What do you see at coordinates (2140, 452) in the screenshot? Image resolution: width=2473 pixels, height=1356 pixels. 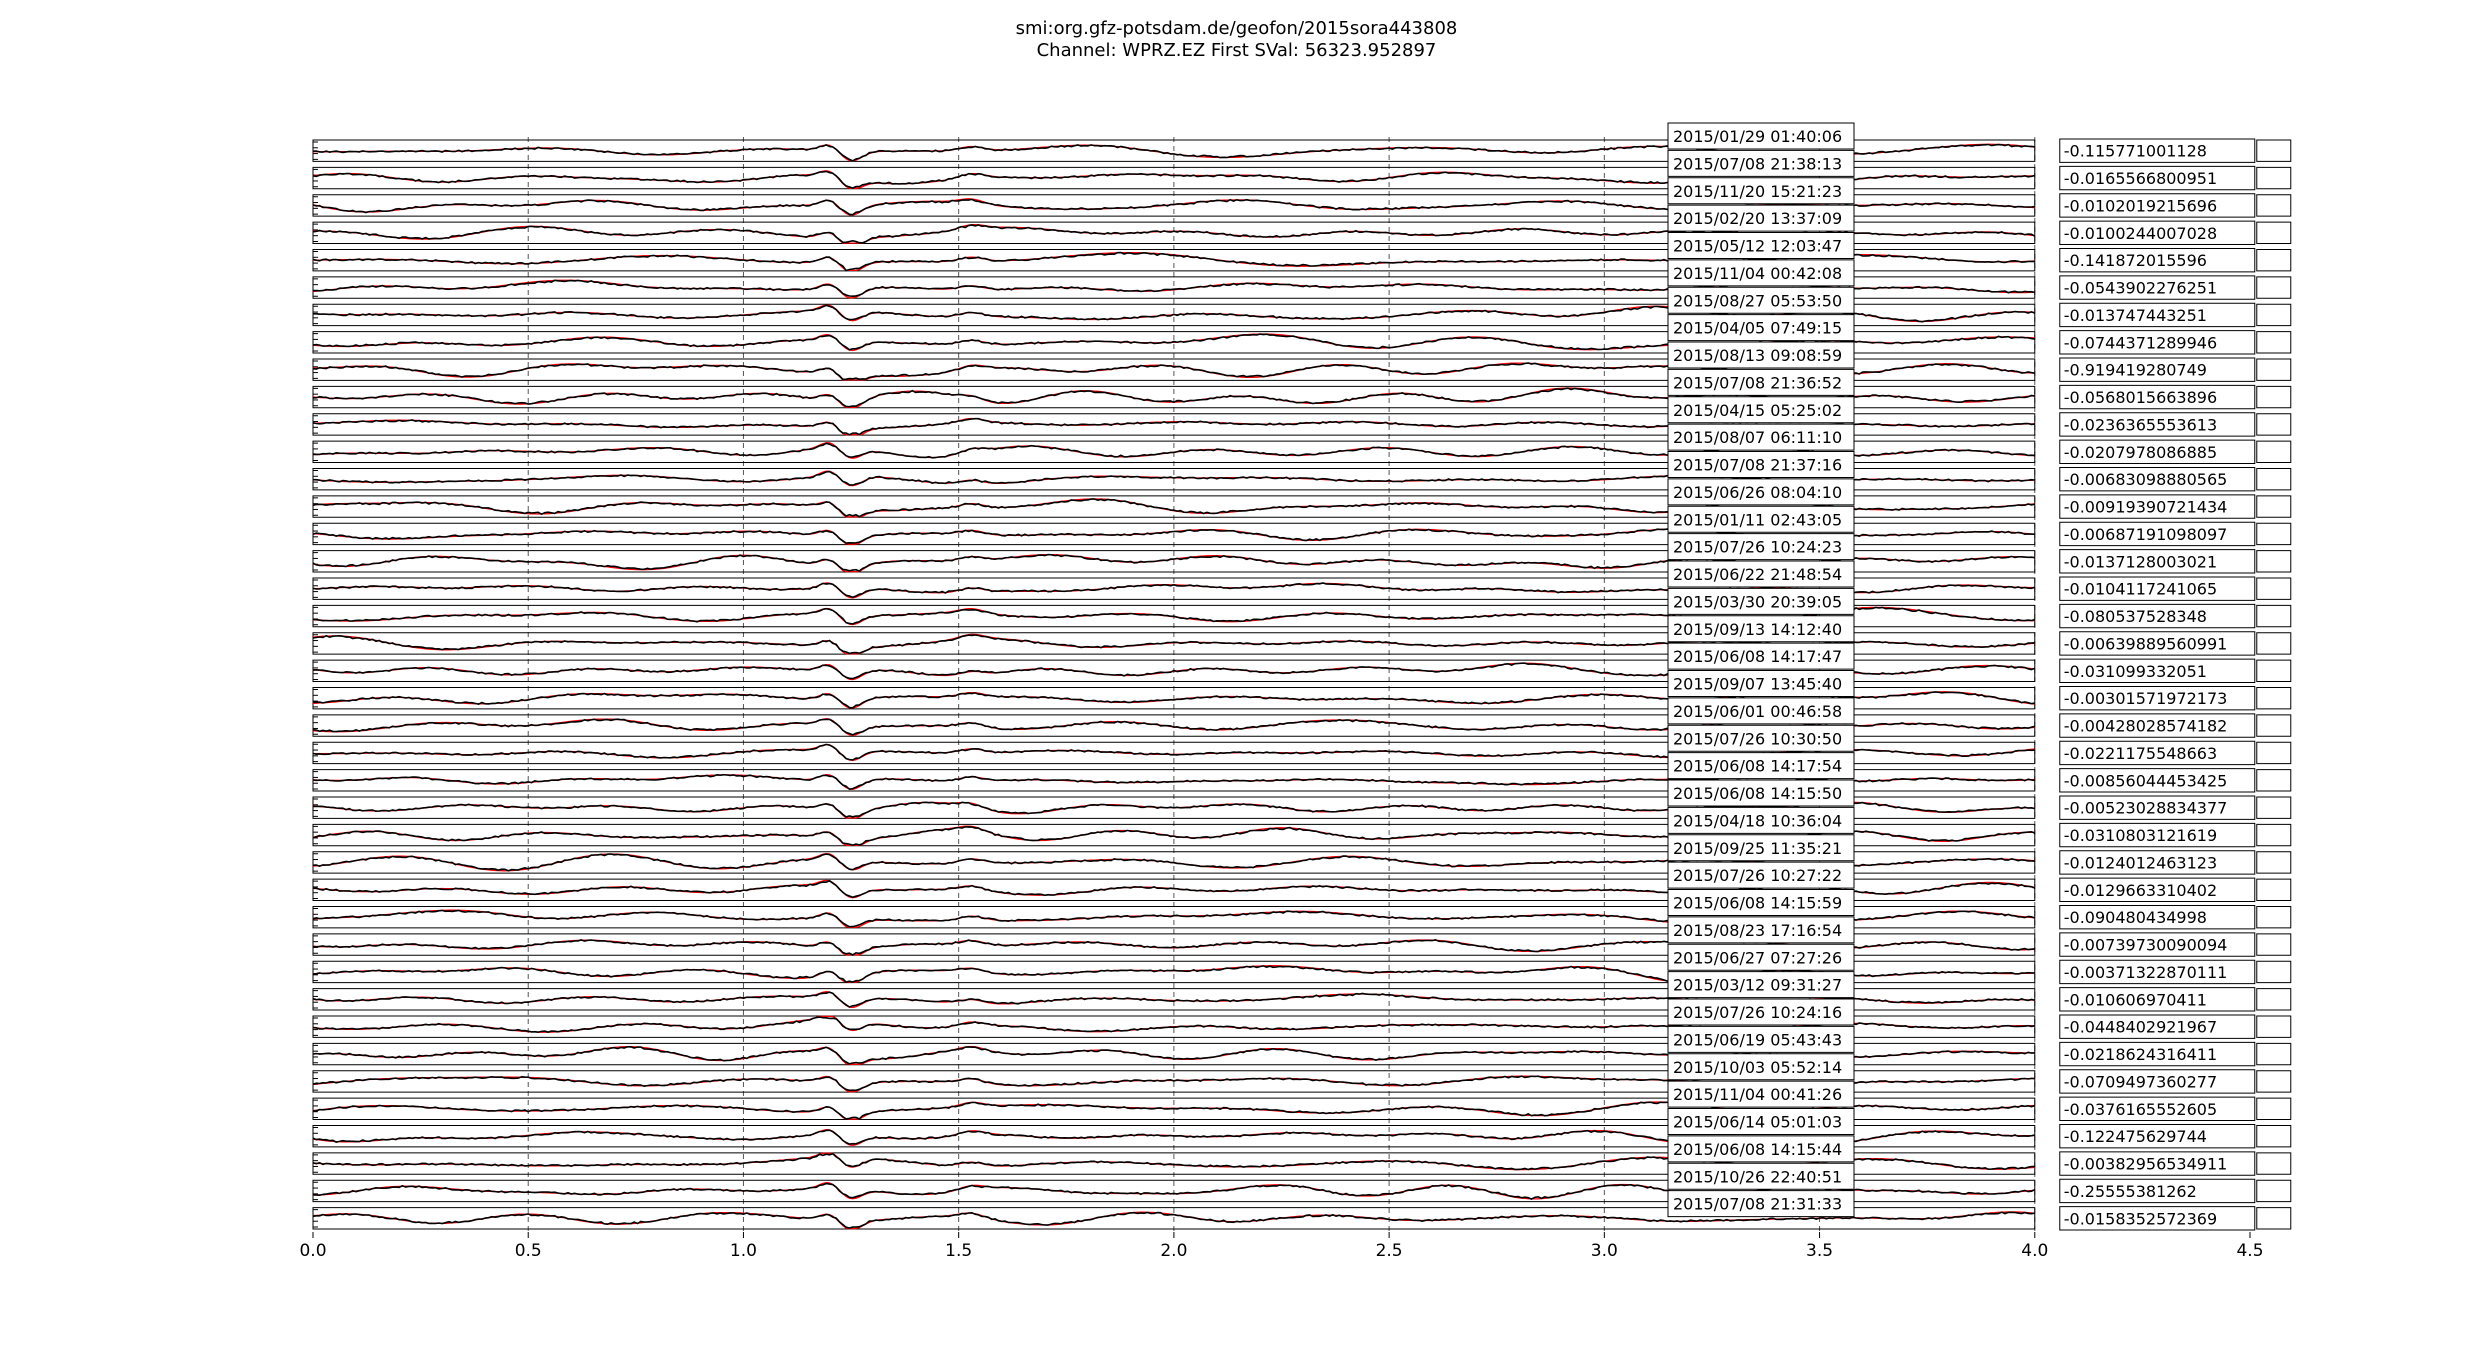 I see `trace-value-label: -0.0207978086885` at bounding box center [2140, 452].